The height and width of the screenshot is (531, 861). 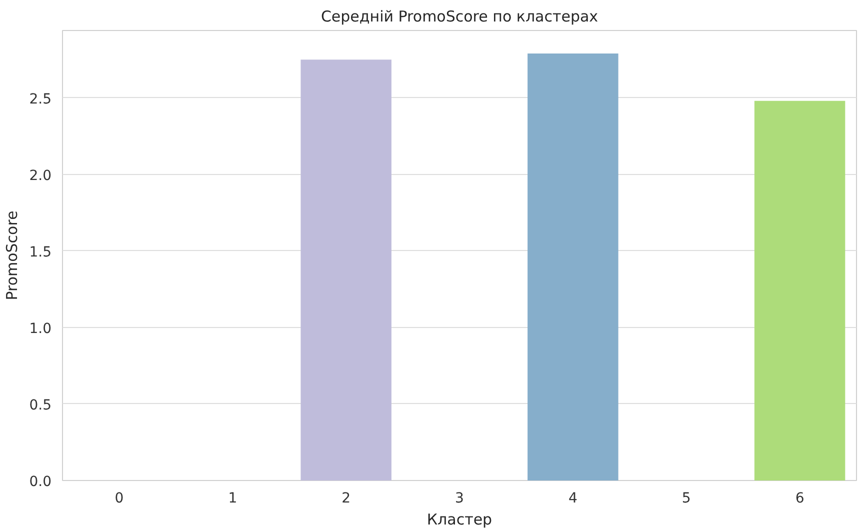 What do you see at coordinates (459, 498) in the screenshot?
I see `x-tick-label: 3` at bounding box center [459, 498].